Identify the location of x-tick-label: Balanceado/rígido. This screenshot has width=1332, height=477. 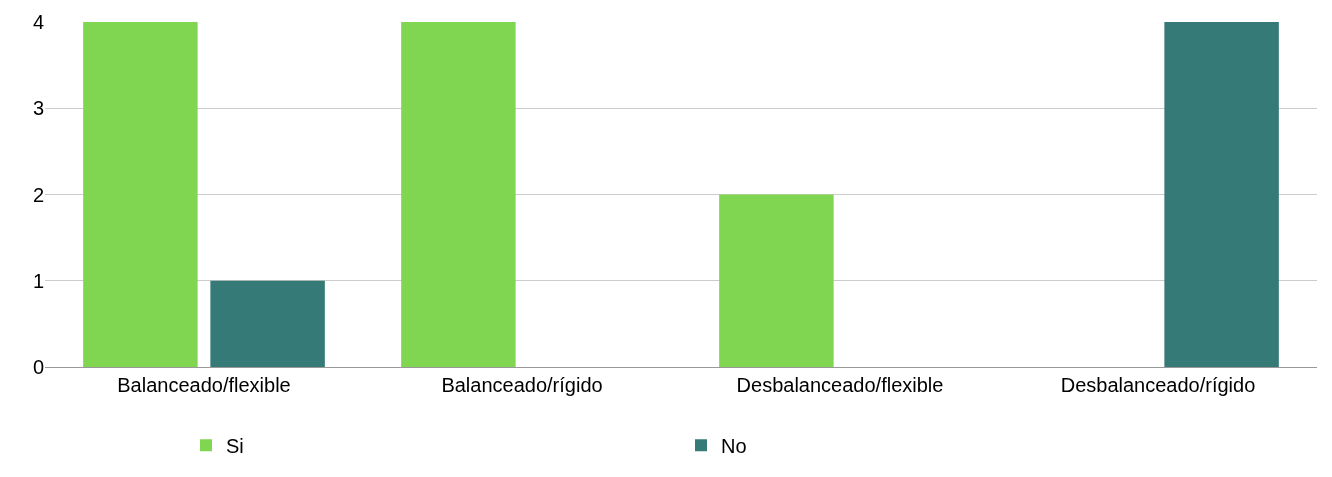
(522, 385).